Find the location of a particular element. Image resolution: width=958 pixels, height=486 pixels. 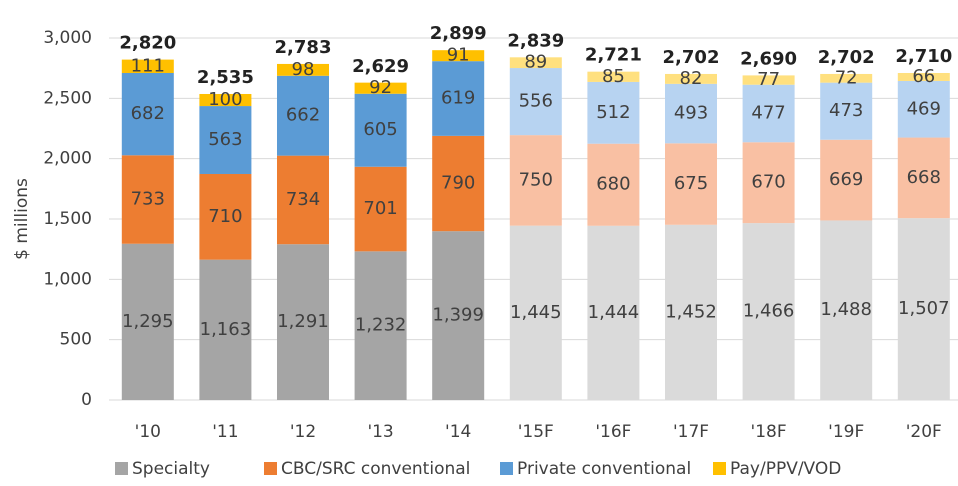

data-label: 98 is located at coordinates (303, 69).